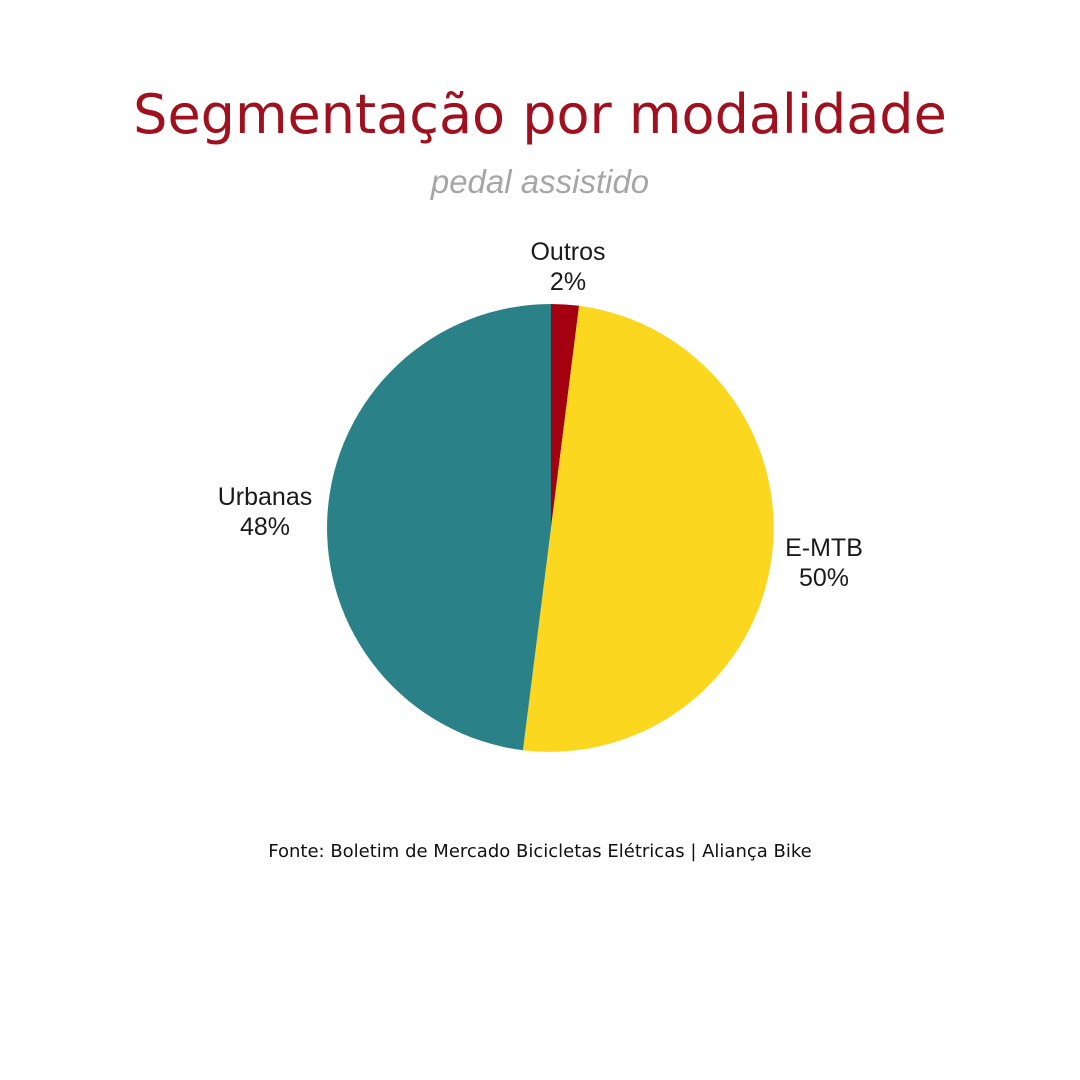  What do you see at coordinates (565, 416) in the screenshot?
I see `pie-slice-outros` at bounding box center [565, 416].